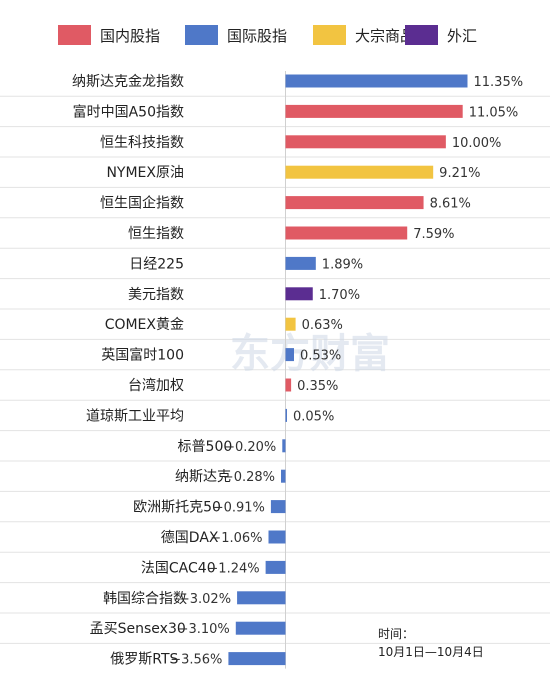 The image size is (550, 685). Describe the element at coordinates (142, 355) in the screenshot. I see `category-label-9: 英国富时100` at that location.